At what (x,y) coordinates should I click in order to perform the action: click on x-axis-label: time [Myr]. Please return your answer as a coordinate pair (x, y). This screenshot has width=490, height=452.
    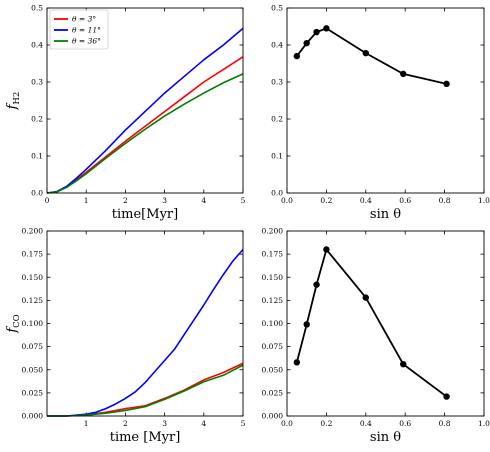
    Looking at the image, I should click on (145, 437).